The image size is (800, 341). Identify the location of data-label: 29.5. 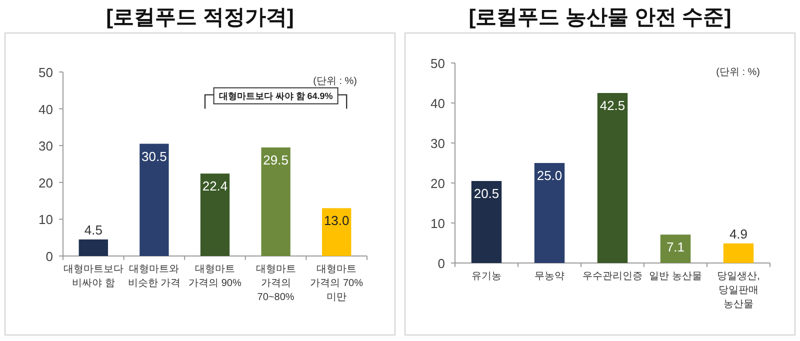
(275, 160).